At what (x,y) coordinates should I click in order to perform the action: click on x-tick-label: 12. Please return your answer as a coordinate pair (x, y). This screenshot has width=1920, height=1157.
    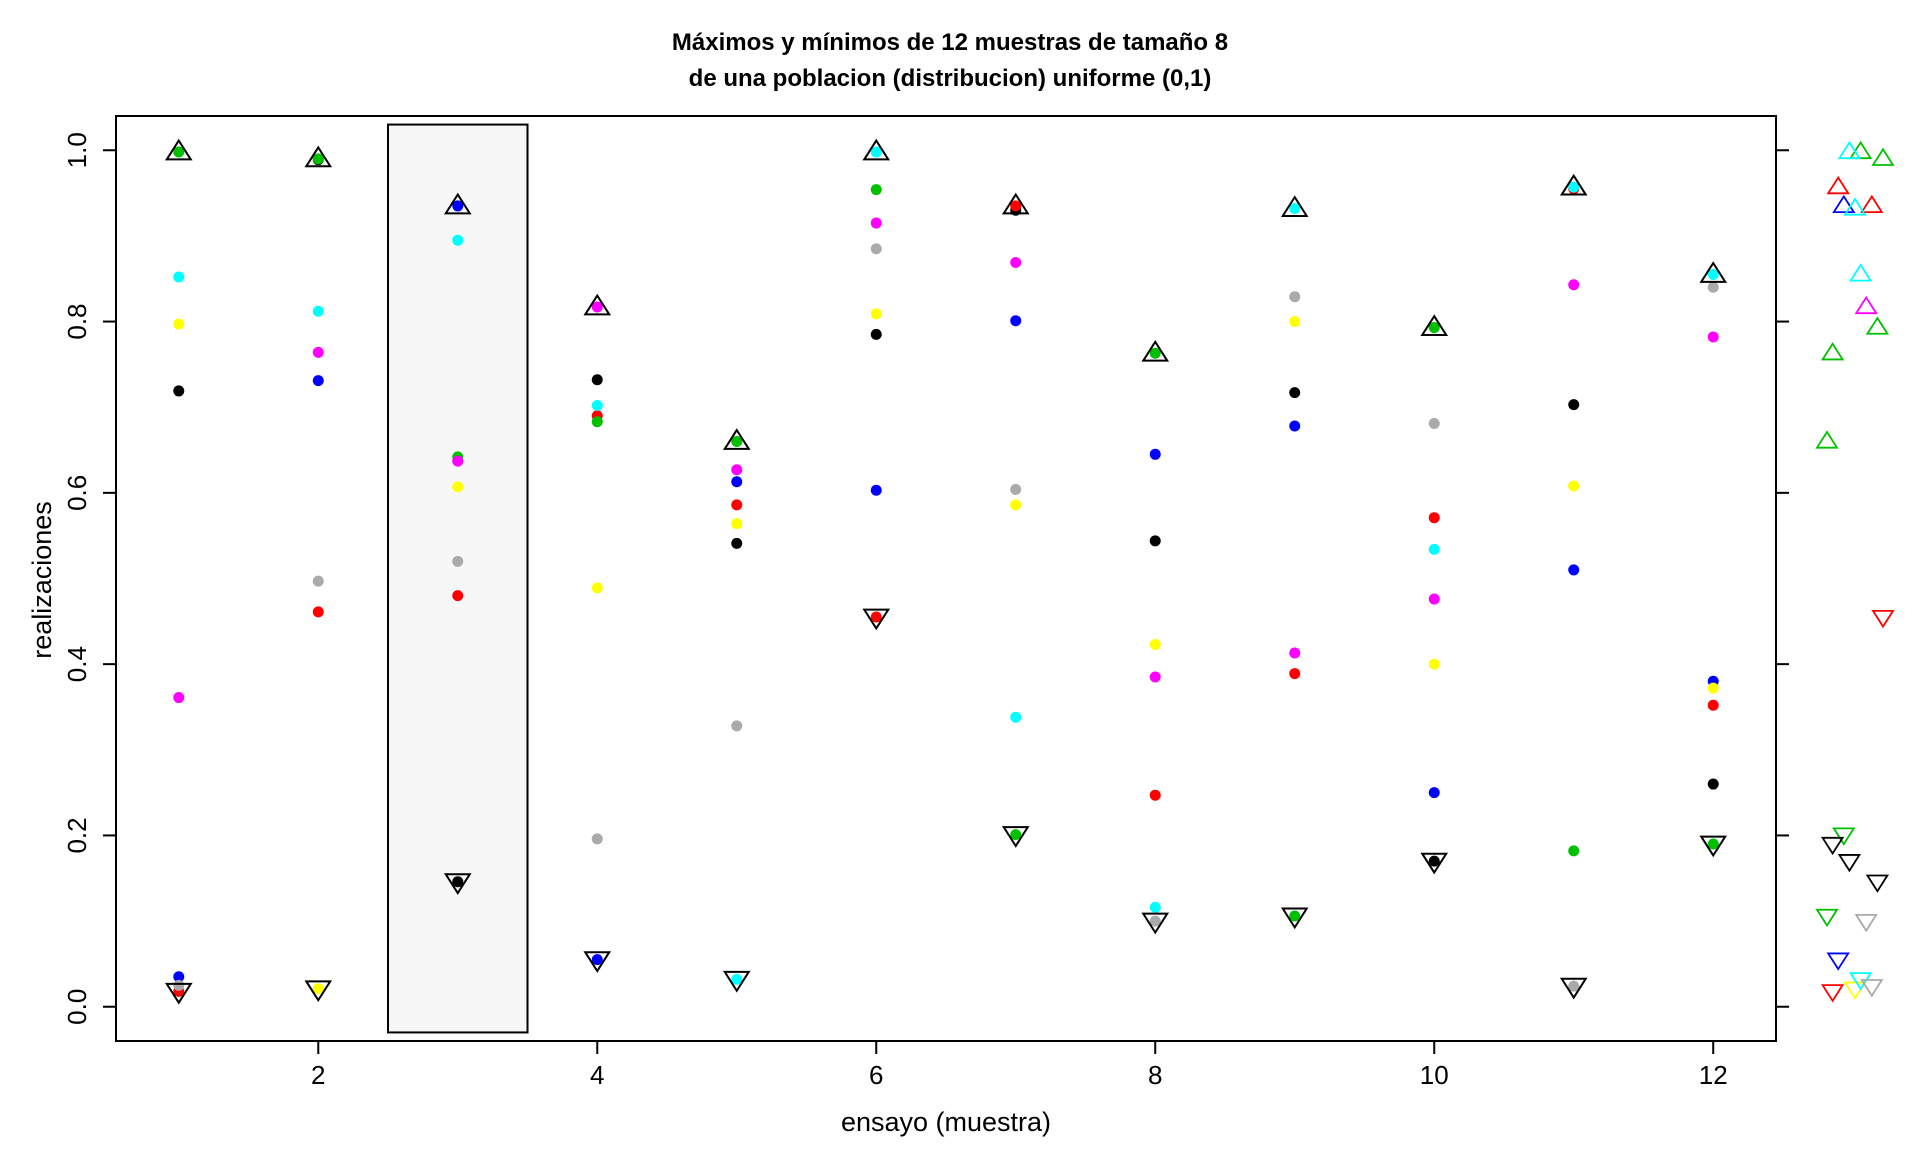
    Looking at the image, I should click on (1713, 1075).